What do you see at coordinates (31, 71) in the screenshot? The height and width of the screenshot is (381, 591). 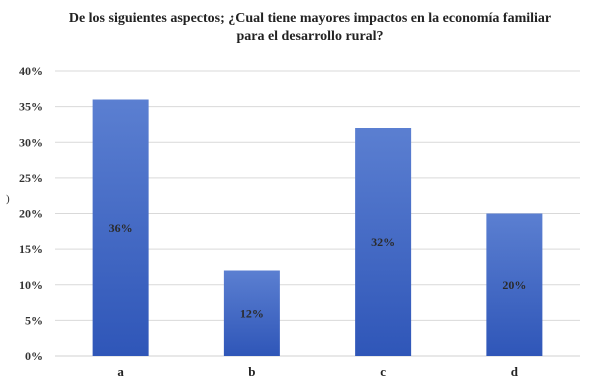 I see `y-tick-label: 40%` at bounding box center [31, 71].